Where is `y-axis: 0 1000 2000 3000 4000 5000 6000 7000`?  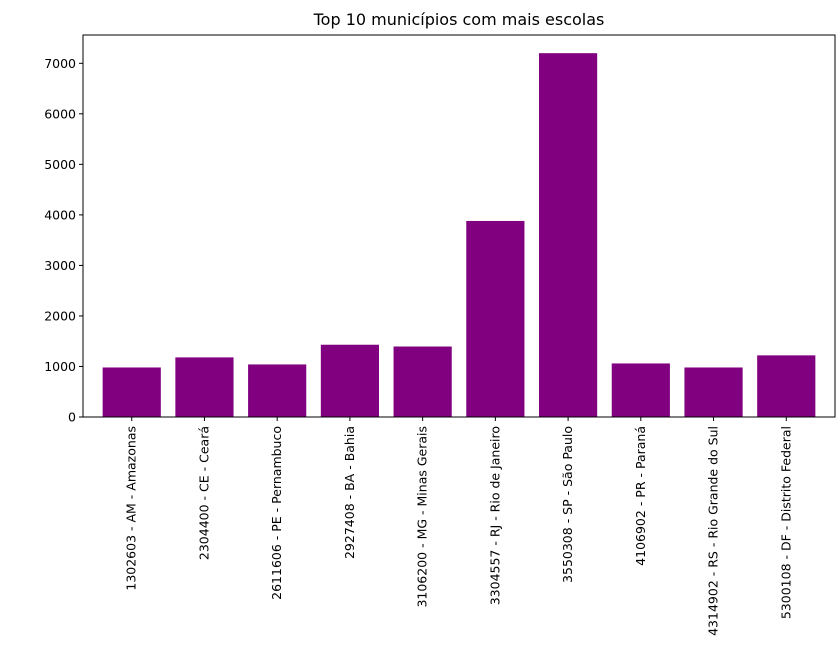
y-axis: 0 1000 2000 3000 4000 5000 6000 7000 is located at coordinates (63, 240).